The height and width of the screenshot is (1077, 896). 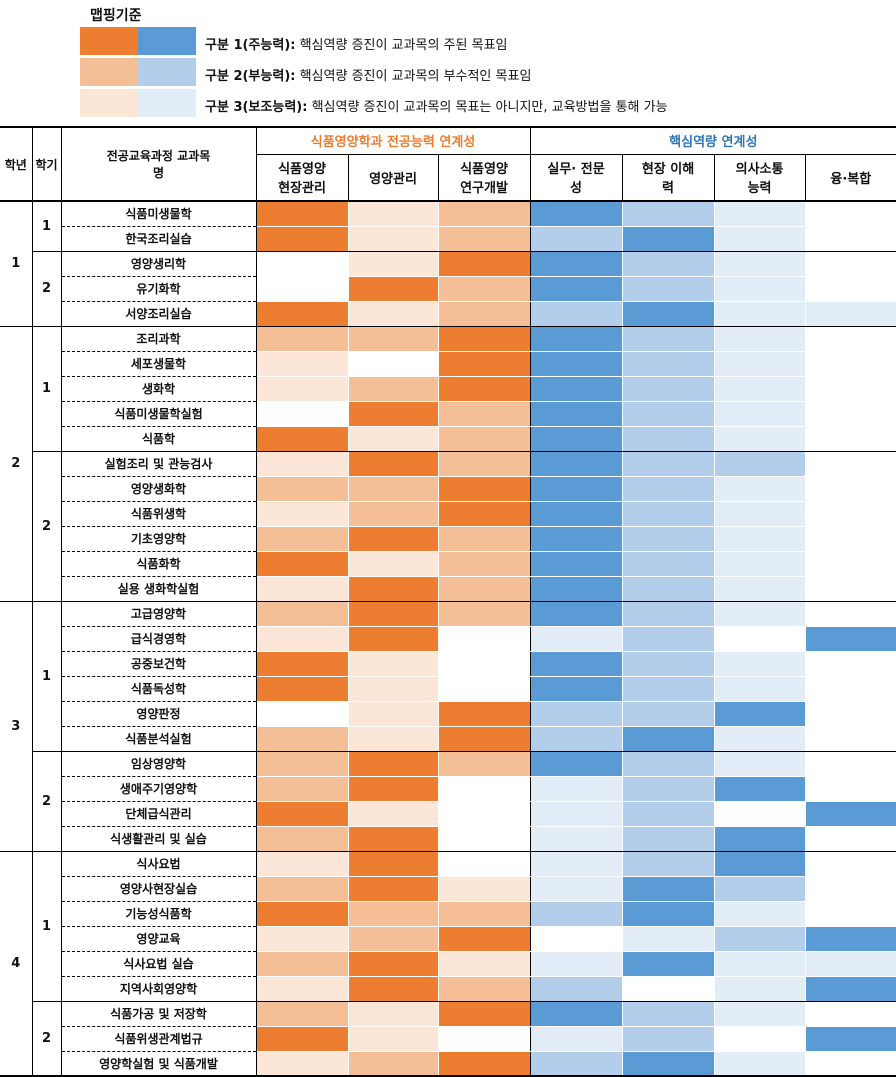 What do you see at coordinates (448, 814) in the screenshot?
I see `table-row: 단체급식관리` at bounding box center [448, 814].